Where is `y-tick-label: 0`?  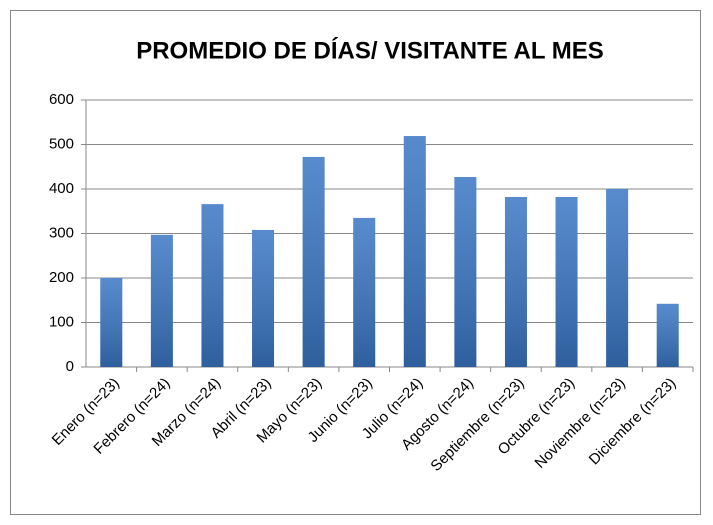 y-tick-label: 0 is located at coordinates (70, 366).